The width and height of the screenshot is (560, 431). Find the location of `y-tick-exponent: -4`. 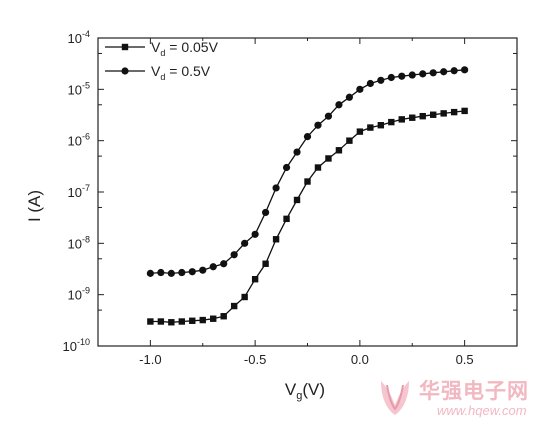

y-tick-exponent: -4 is located at coordinates (86, 34).